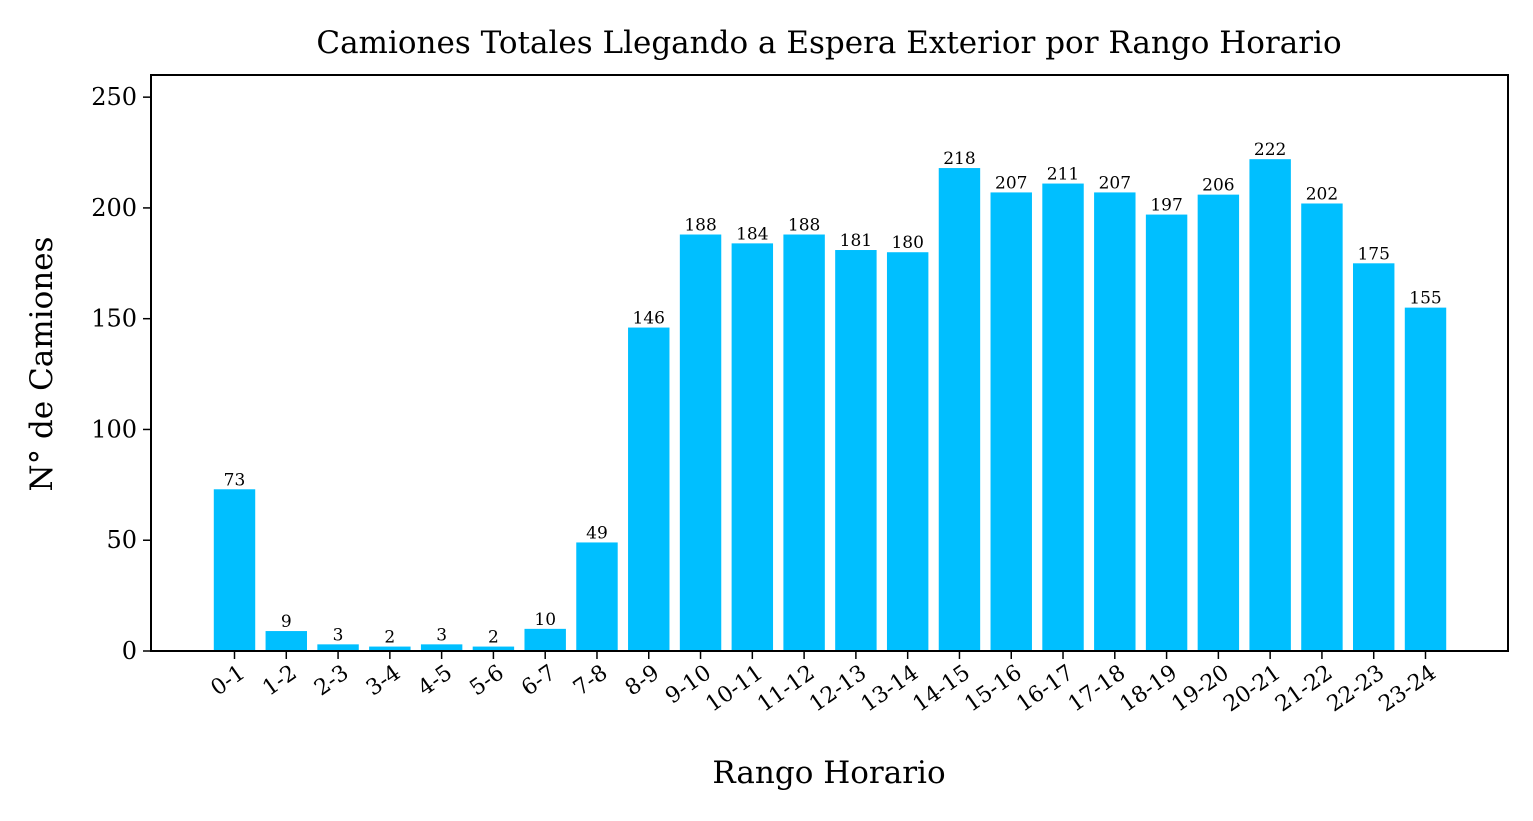 The image size is (1533, 821). What do you see at coordinates (890, 688) in the screenshot?
I see `x-tick-label-13-14: 13-14` at bounding box center [890, 688].